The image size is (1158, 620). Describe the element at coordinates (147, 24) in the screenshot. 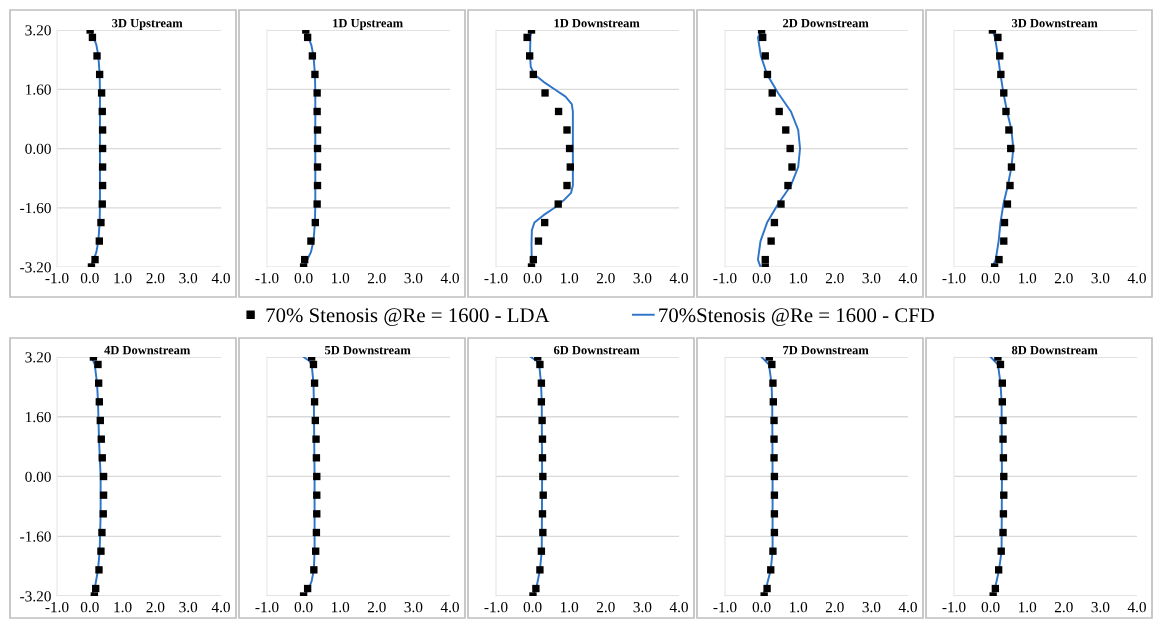

I see `chart-title: 3D Upstream` at that location.